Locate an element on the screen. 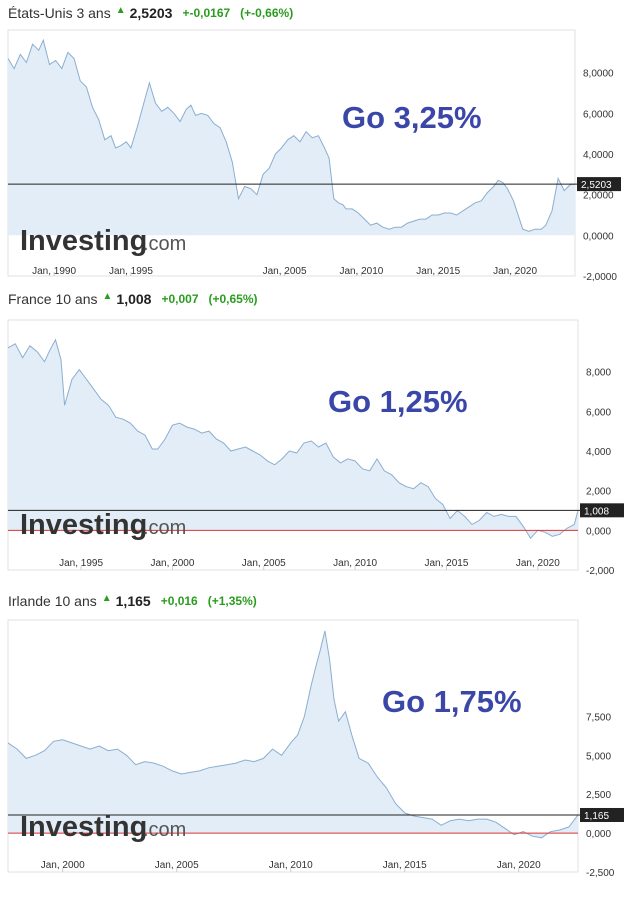 The width and height of the screenshot is (624, 898). chart-header: France 10 ans ▲ 1,008 +0,007 (+0,65%) is located at coordinates (133, 299).